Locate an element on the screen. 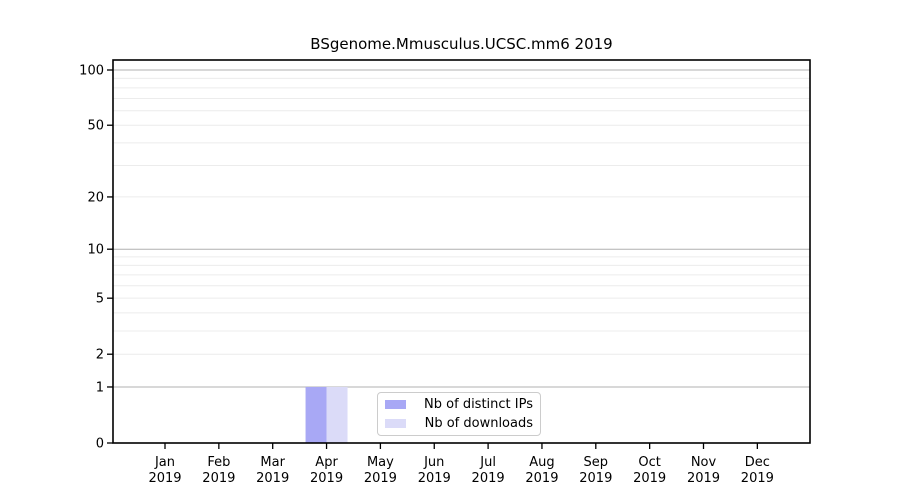  x-tick-label-month: Jan is located at coordinates (164, 462).